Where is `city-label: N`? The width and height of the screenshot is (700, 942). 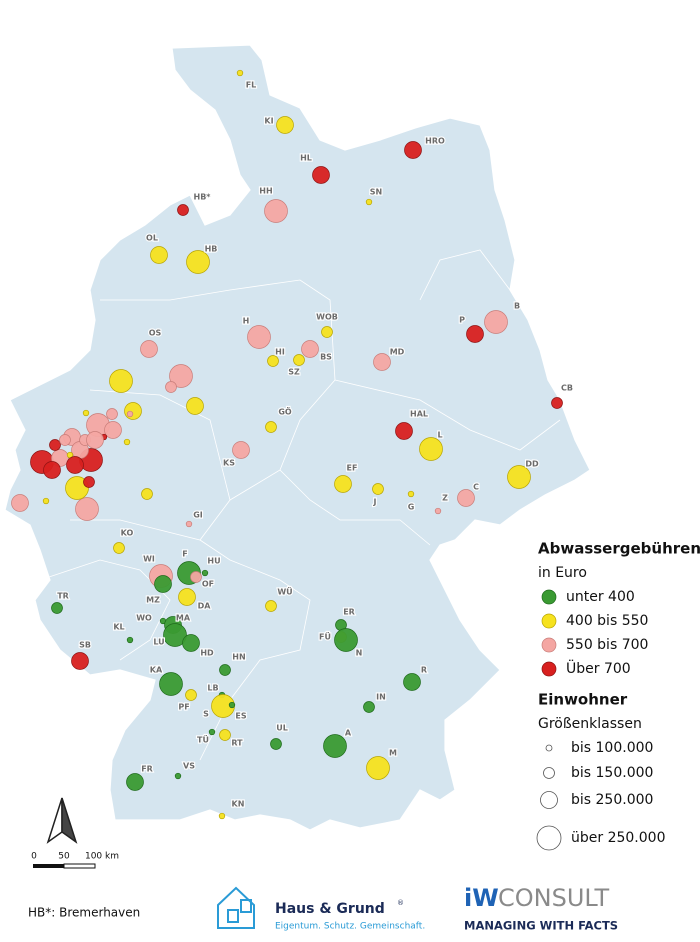
city-label: N is located at coordinates (359, 653).